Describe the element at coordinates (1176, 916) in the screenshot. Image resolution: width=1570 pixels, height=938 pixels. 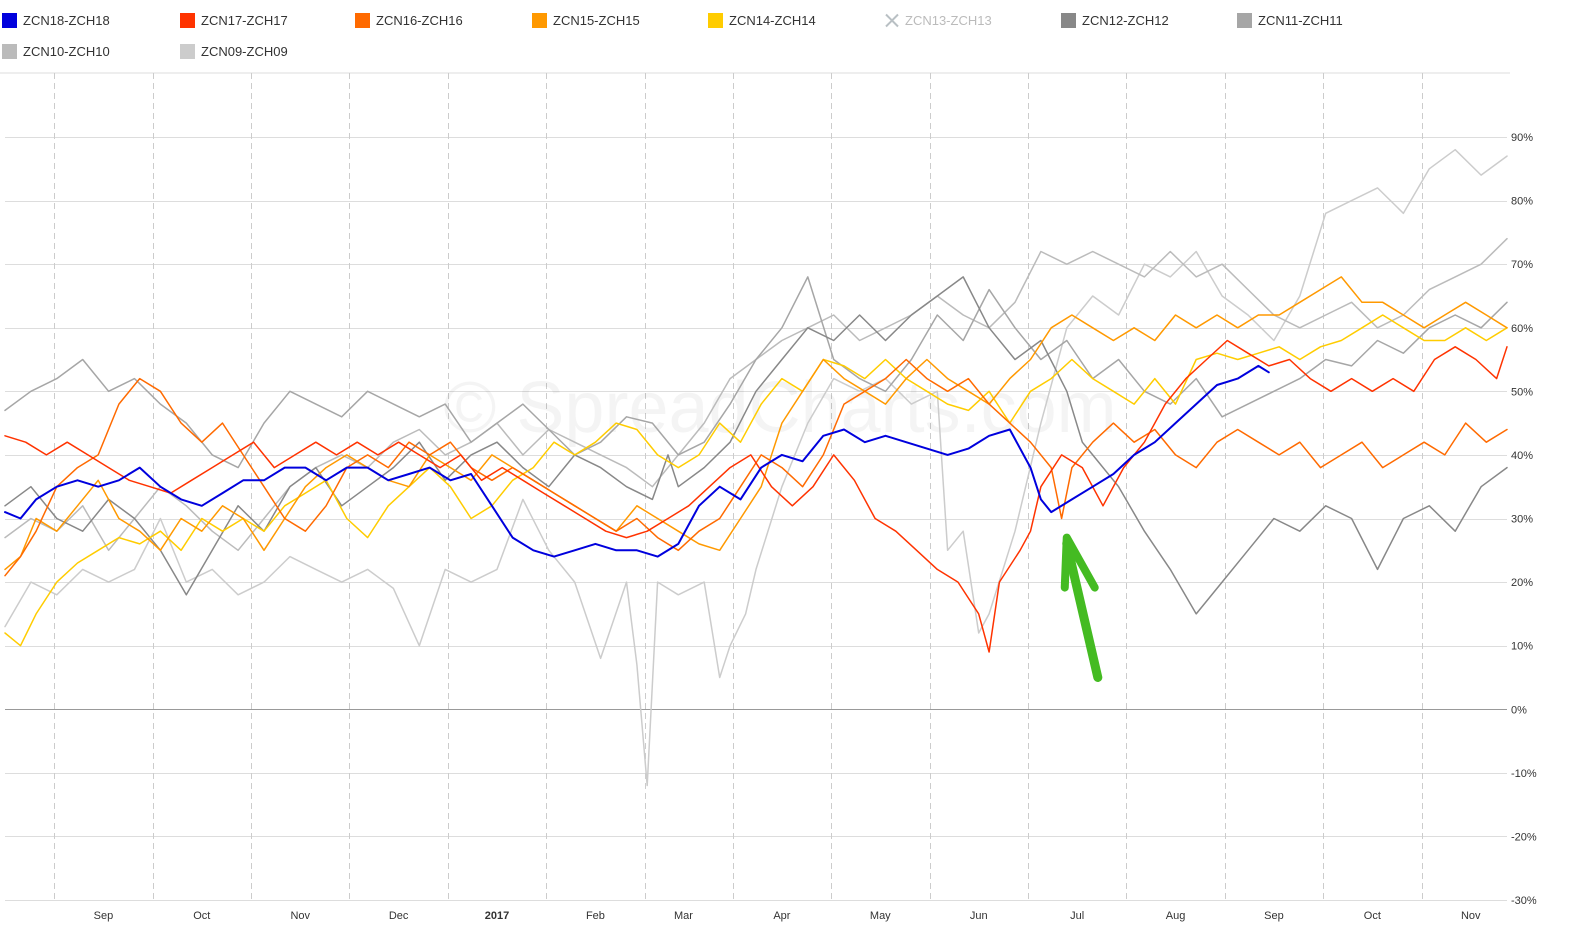
I see `x-tick-label: Aug` at that location.